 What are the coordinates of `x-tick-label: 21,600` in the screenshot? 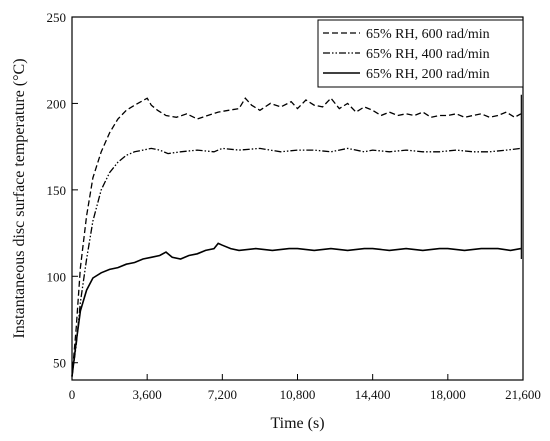 It's located at (523, 394).